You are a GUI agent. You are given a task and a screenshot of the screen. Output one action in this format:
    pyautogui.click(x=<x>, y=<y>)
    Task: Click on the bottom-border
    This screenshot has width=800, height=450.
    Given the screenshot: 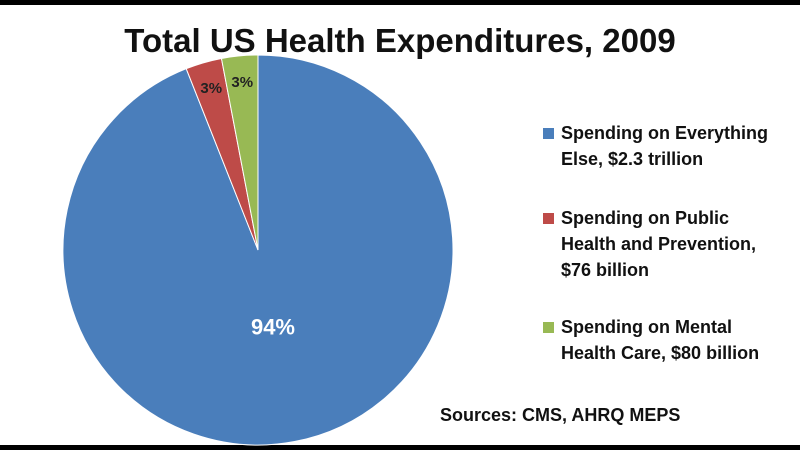 What is the action you would take?
    pyautogui.click(x=400, y=447)
    